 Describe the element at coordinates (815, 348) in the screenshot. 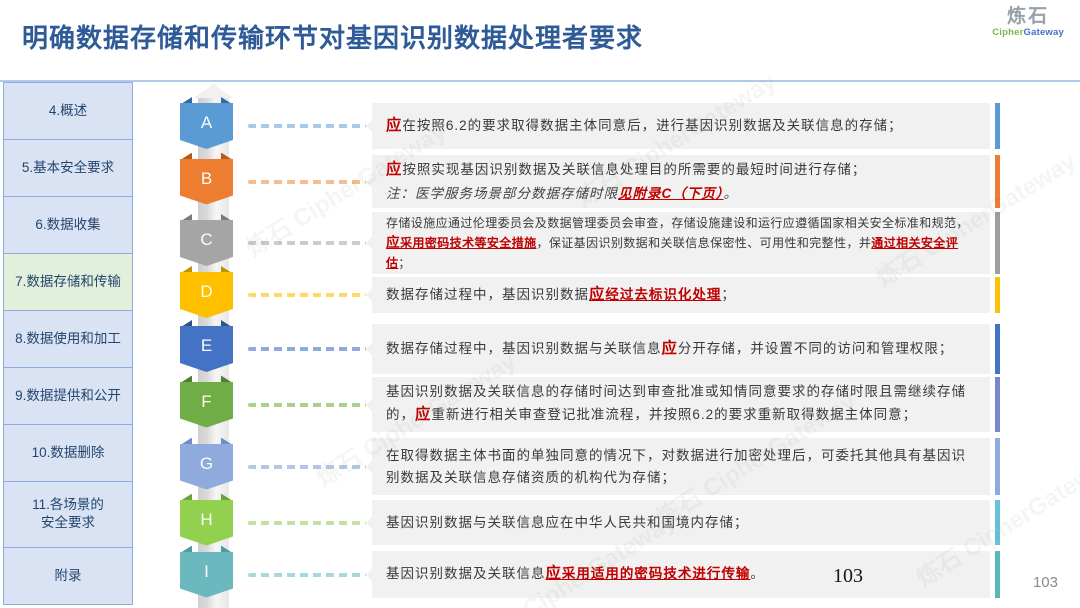

I see `text-segment: 分开存储，并设置不同的访问和管理权限；` at that location.